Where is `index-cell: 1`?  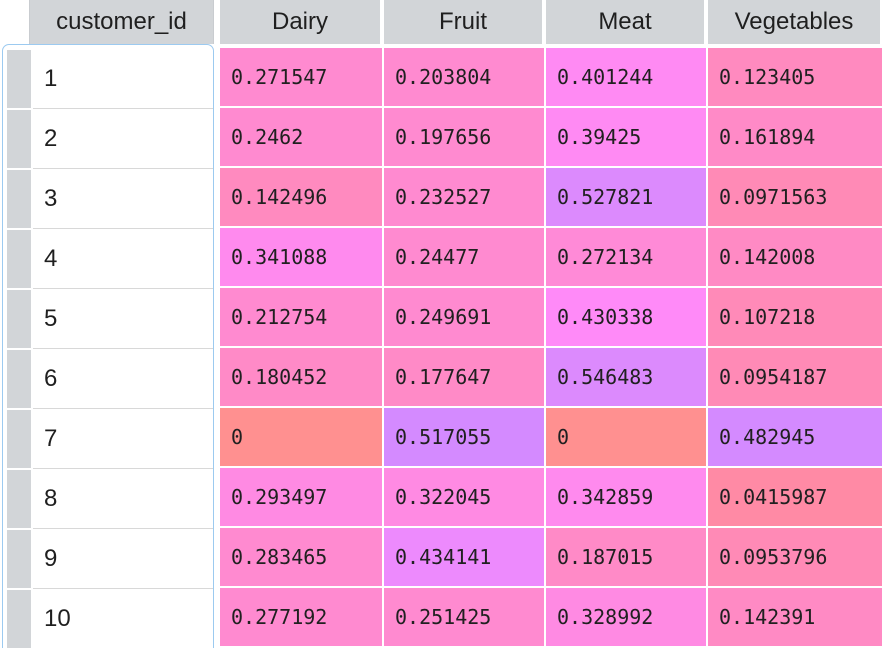
index-cell: 1 is located at coordinates (123, 79).